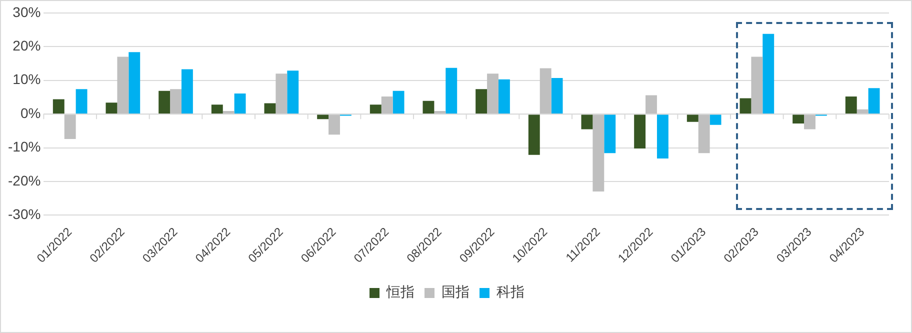  I want to click on y-tick-label: -10%, so click(24, 146).